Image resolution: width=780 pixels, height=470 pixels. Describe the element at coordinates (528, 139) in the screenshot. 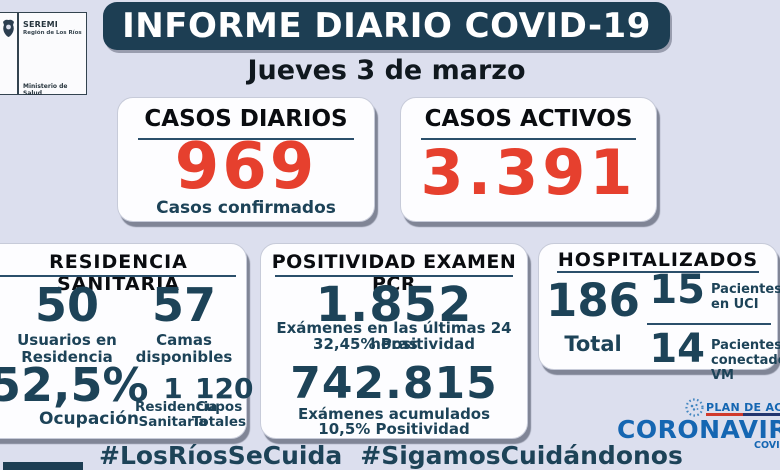

I see `active-cases-rule` at that location.